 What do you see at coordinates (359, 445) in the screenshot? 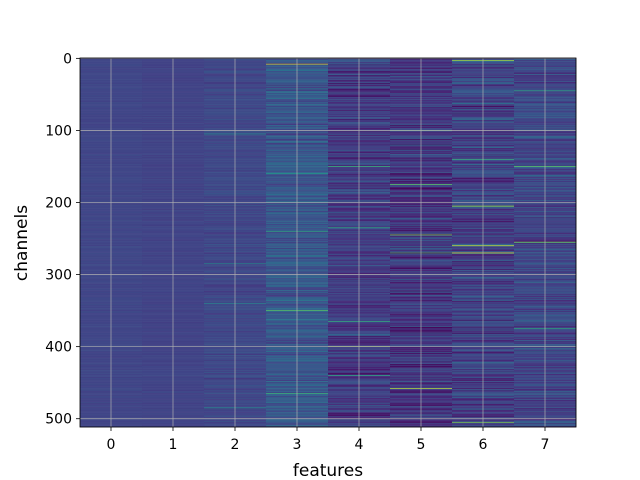
I see `x-tick-label: 4` at bounding box center [359, 445].